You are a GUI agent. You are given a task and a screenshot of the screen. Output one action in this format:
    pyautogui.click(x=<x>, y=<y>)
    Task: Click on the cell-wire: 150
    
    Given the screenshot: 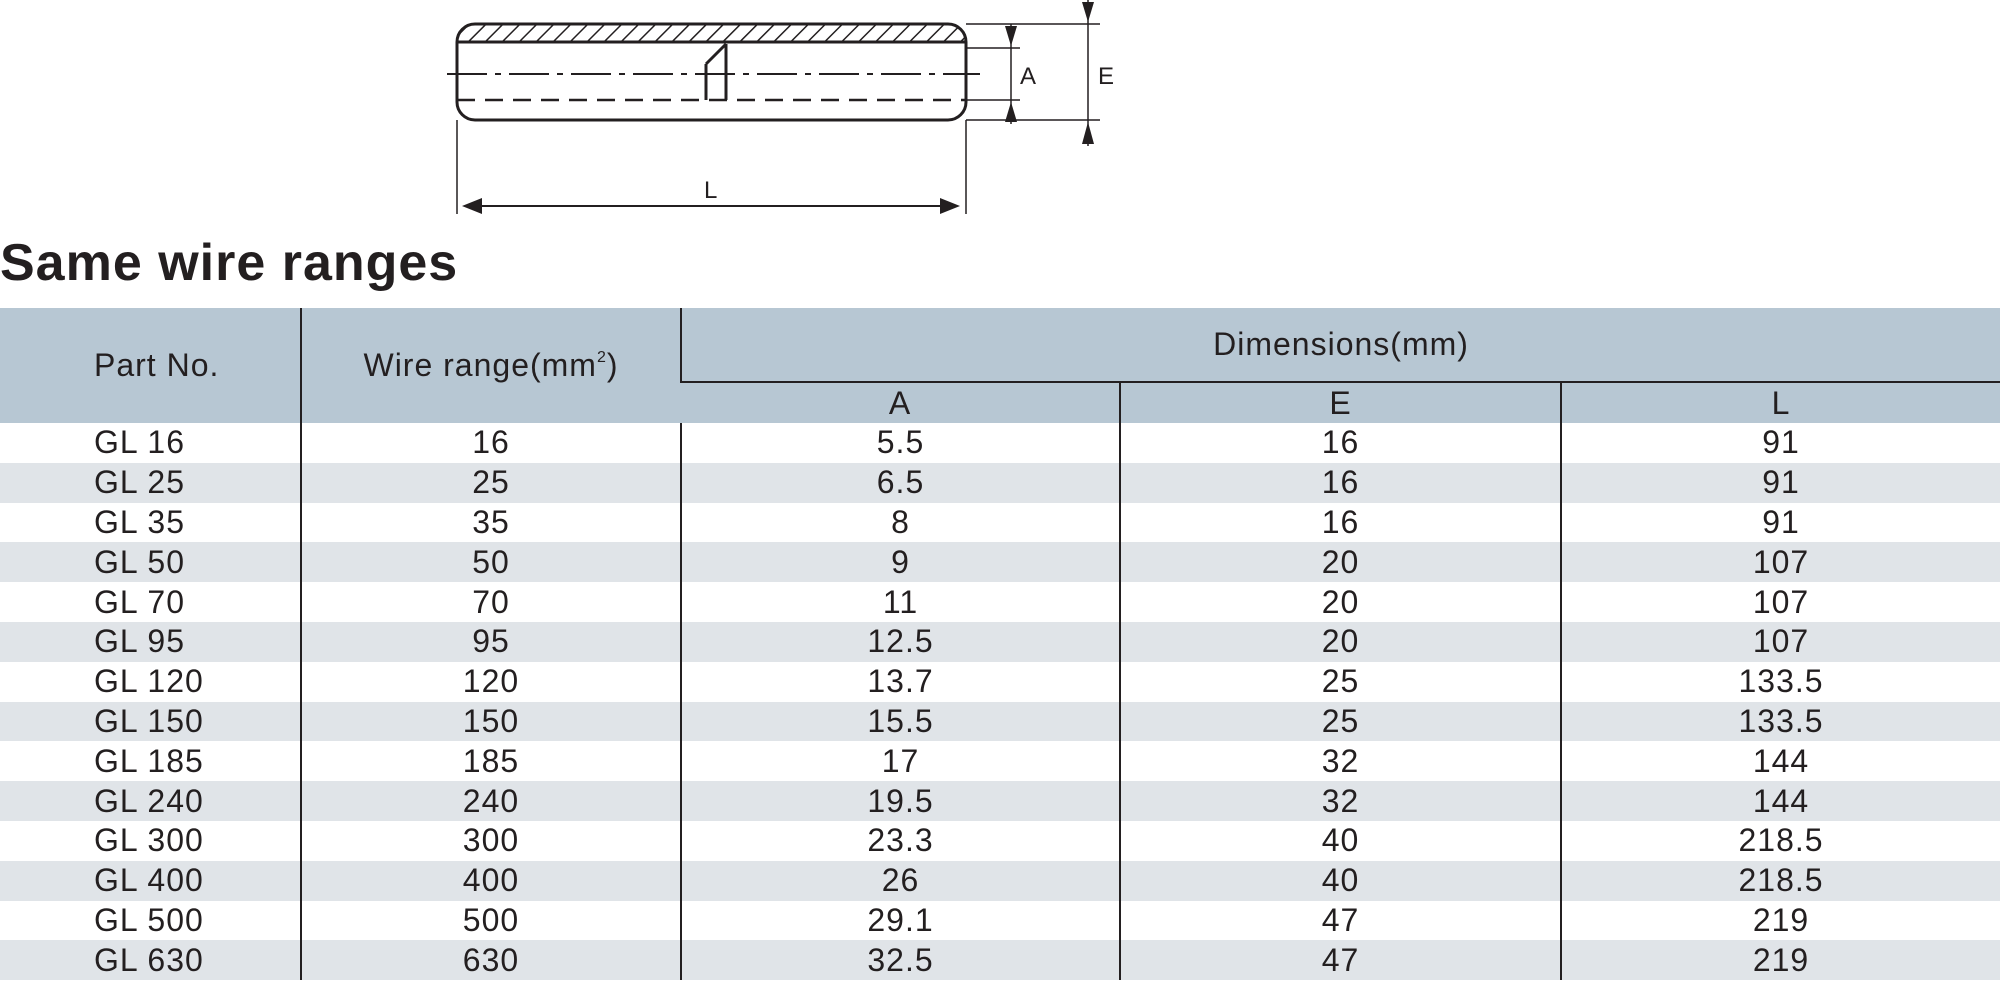 What is the action you would take?
    pyautogui.click(x=490, y=721)
    